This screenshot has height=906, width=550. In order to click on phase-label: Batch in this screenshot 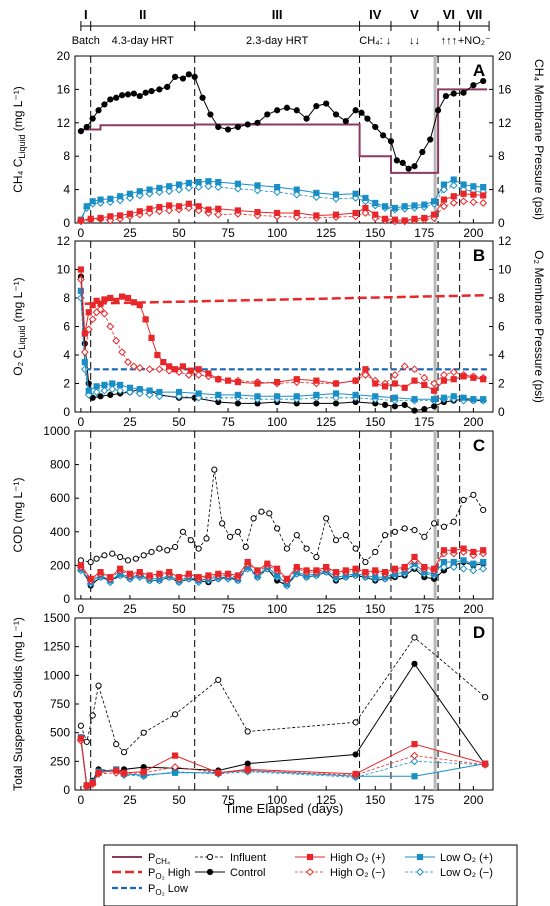, I will do `click(86, 41)`.